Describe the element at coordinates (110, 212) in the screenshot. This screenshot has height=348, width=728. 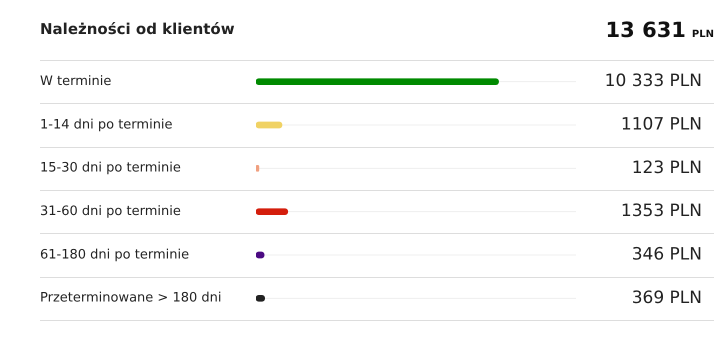
I see `y-tick-label: 31-60 dni po terminie` at that location.